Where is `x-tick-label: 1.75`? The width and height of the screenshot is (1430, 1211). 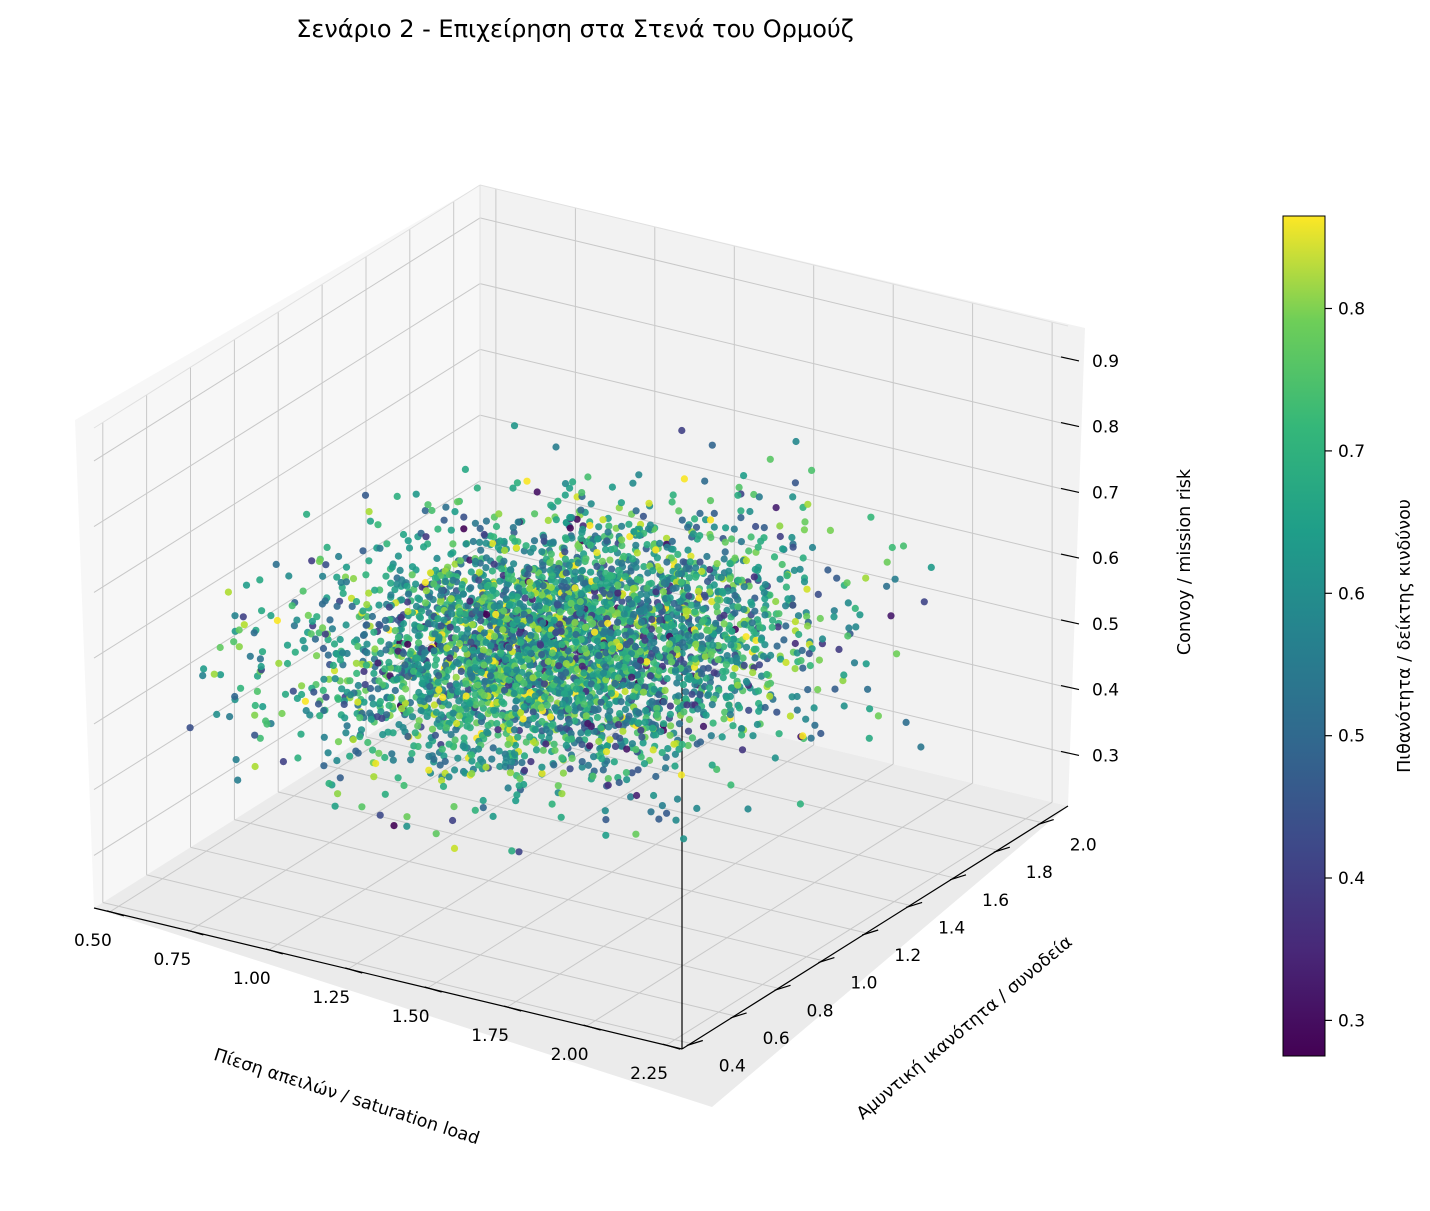
x-tick-label: 1.75 is located at coordinates (490, 1036).